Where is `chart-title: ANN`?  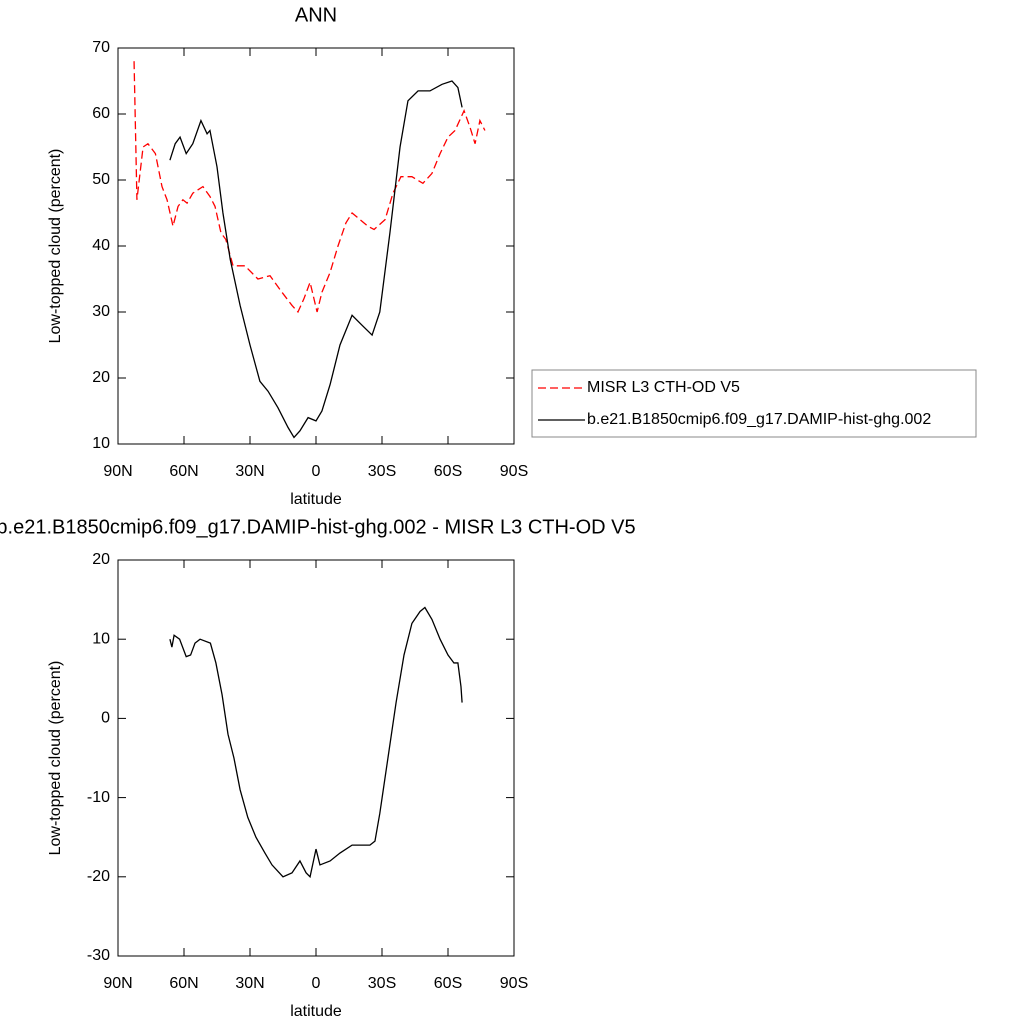
chart-title: ANN is located at coordinates (316, 15).